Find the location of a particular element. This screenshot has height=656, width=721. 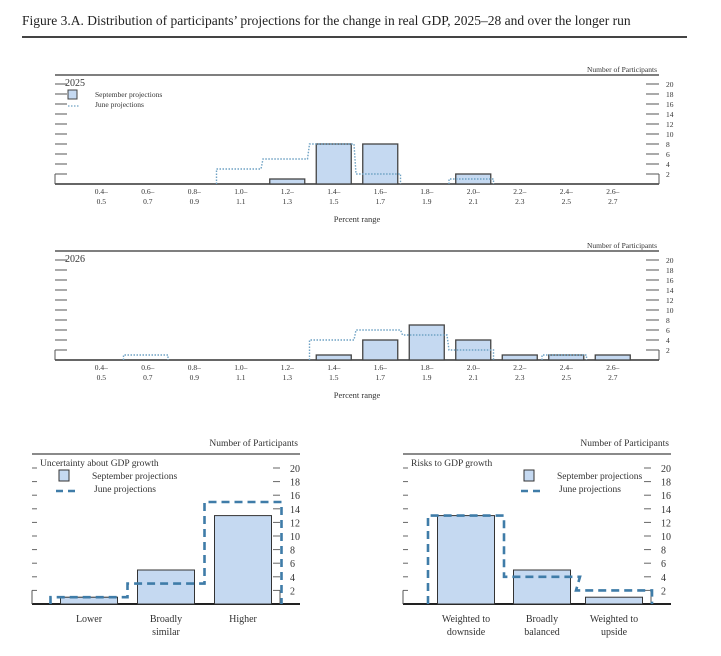

x-tick-label: Lower is located at coordinates (89, 619).